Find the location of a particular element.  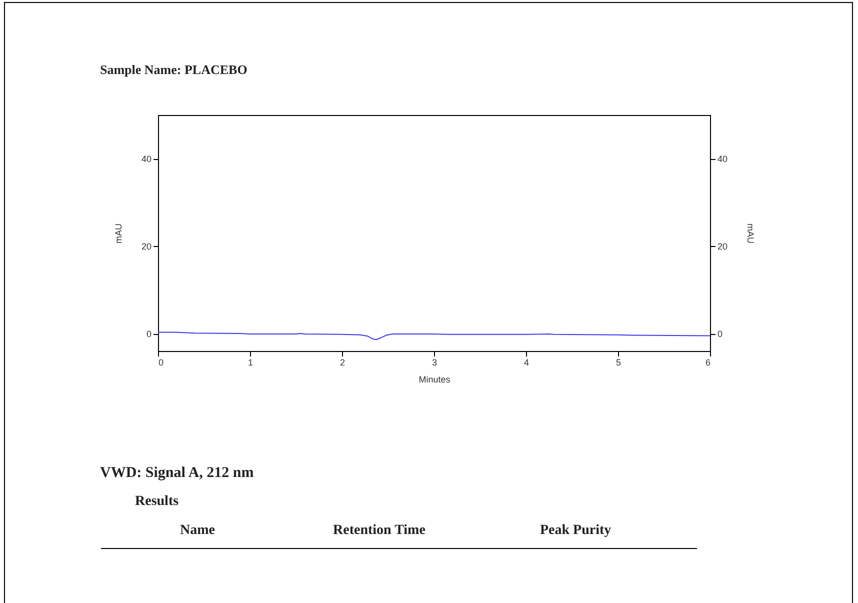

text: VWD: Signal A, 212 nm is located at coordinates (177, 473).